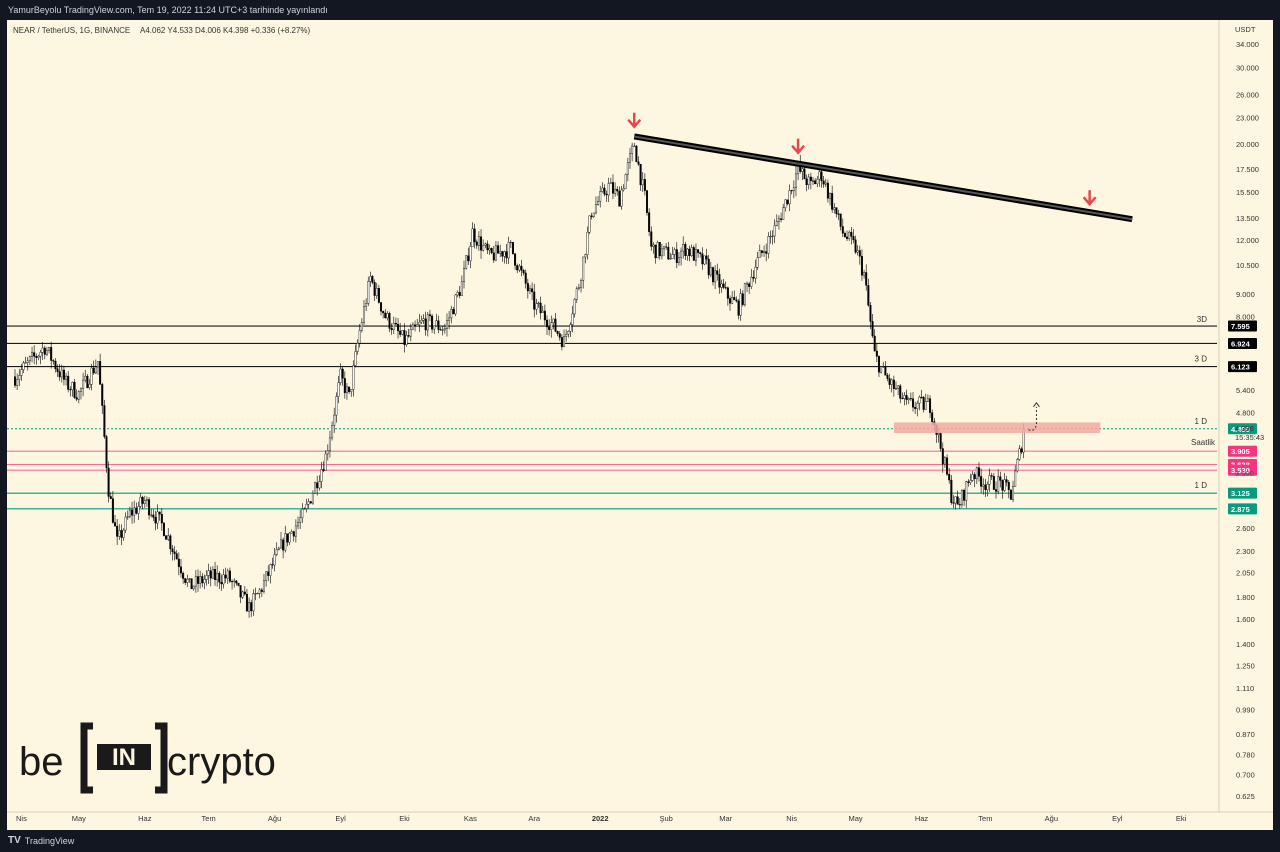 The height and width of the screenshot is (852, 1280). I want to click on level-tag: 3 D, so click(1201, 359).